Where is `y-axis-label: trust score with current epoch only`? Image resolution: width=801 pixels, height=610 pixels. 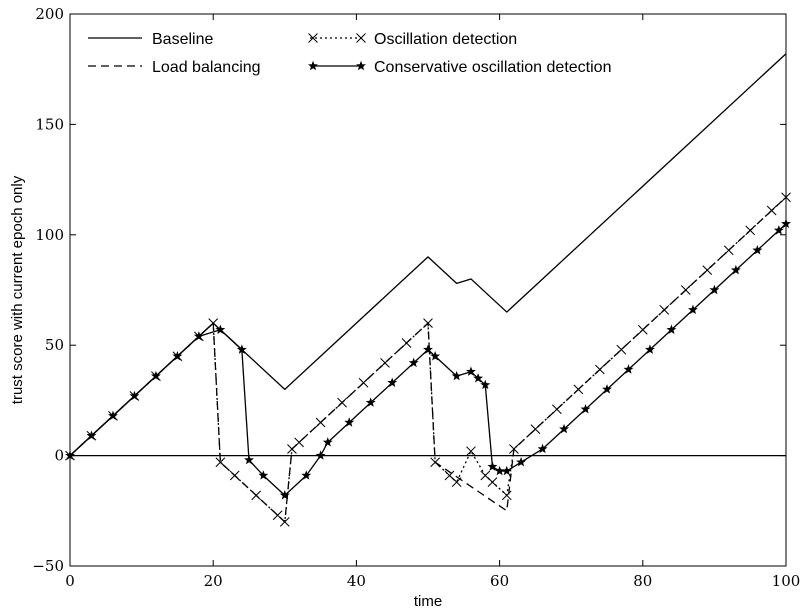
y-axis-label: trust score with current epoch only is located at coordinates (17, 289).